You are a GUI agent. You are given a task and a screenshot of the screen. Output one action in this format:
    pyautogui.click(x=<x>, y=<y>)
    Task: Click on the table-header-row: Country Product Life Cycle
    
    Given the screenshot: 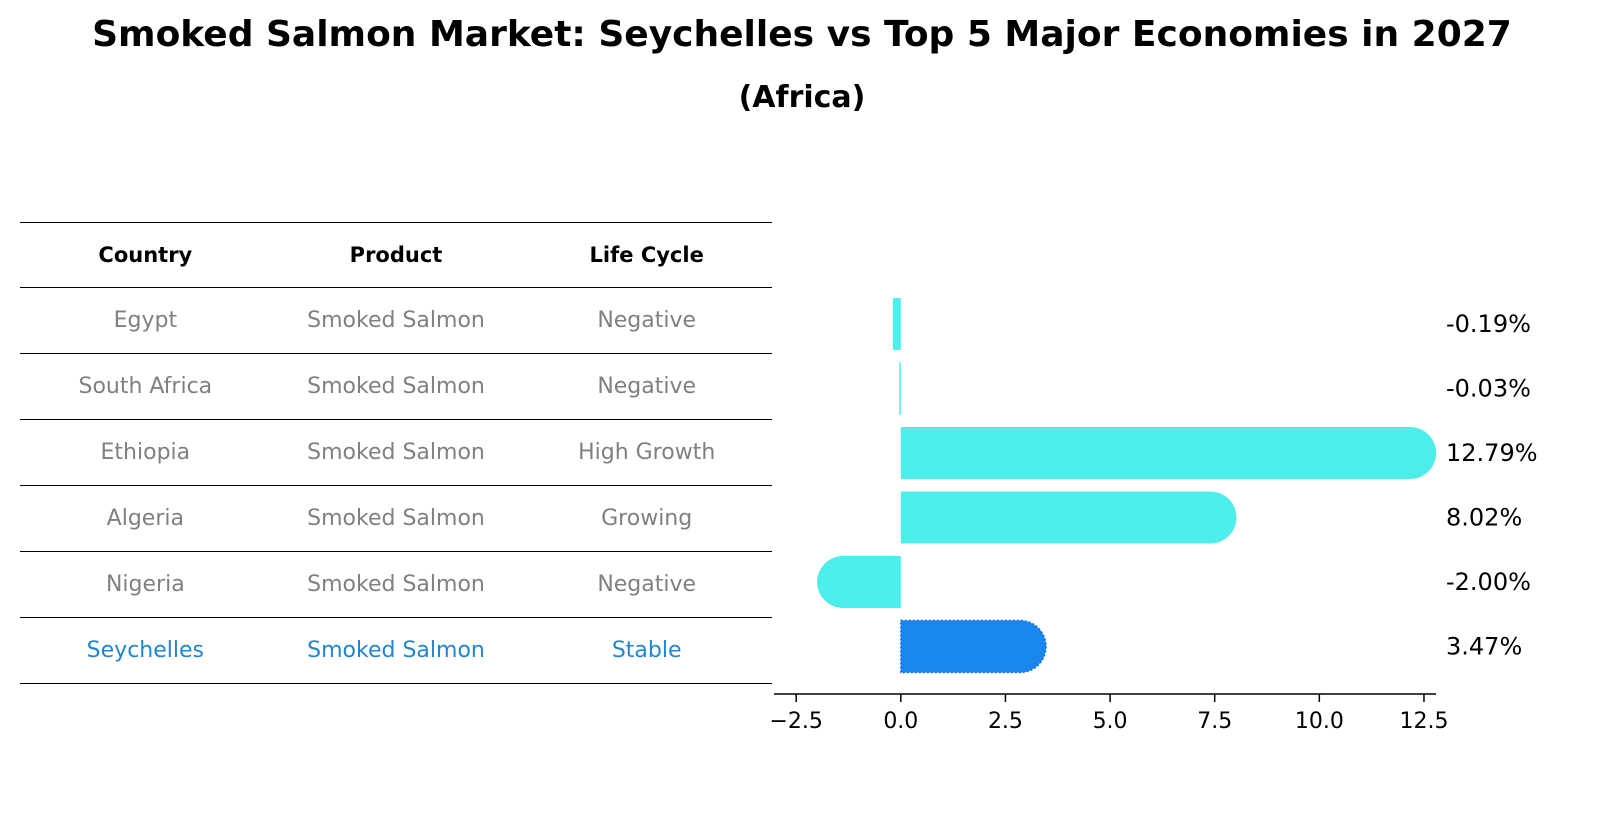 What is the action you would take?
    pyautogui.click(x=396, y=255)
    